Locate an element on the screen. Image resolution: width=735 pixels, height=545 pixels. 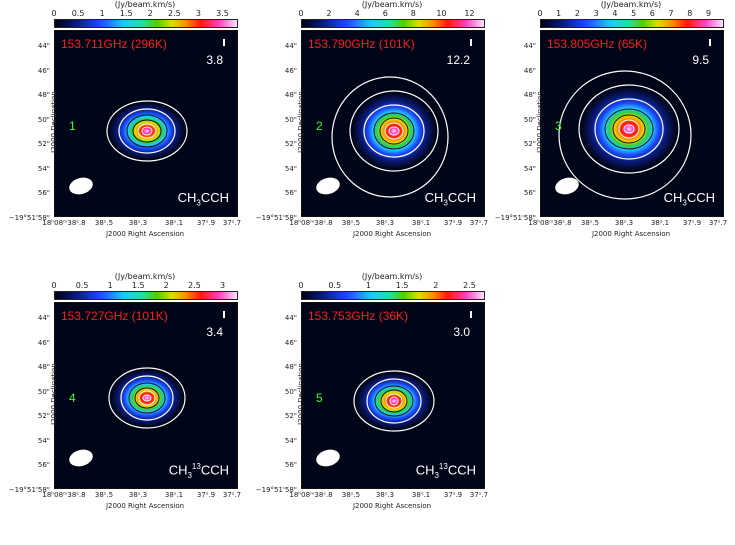
peak-value: 12.2 is located at coordinates (458, 60).